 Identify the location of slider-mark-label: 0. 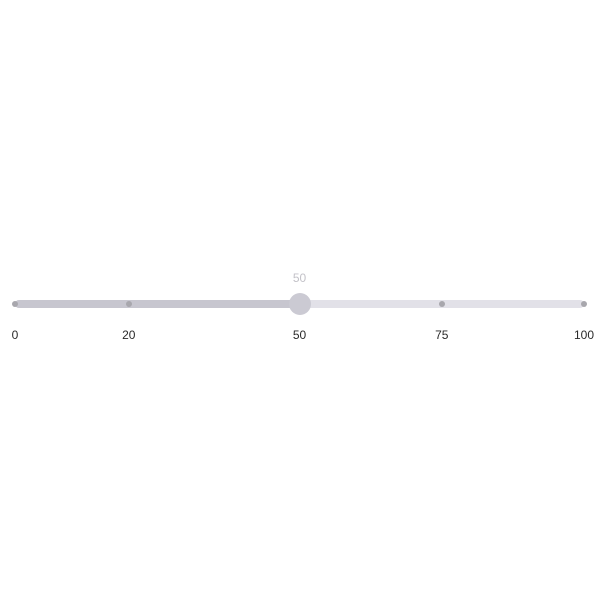
(15, 335).